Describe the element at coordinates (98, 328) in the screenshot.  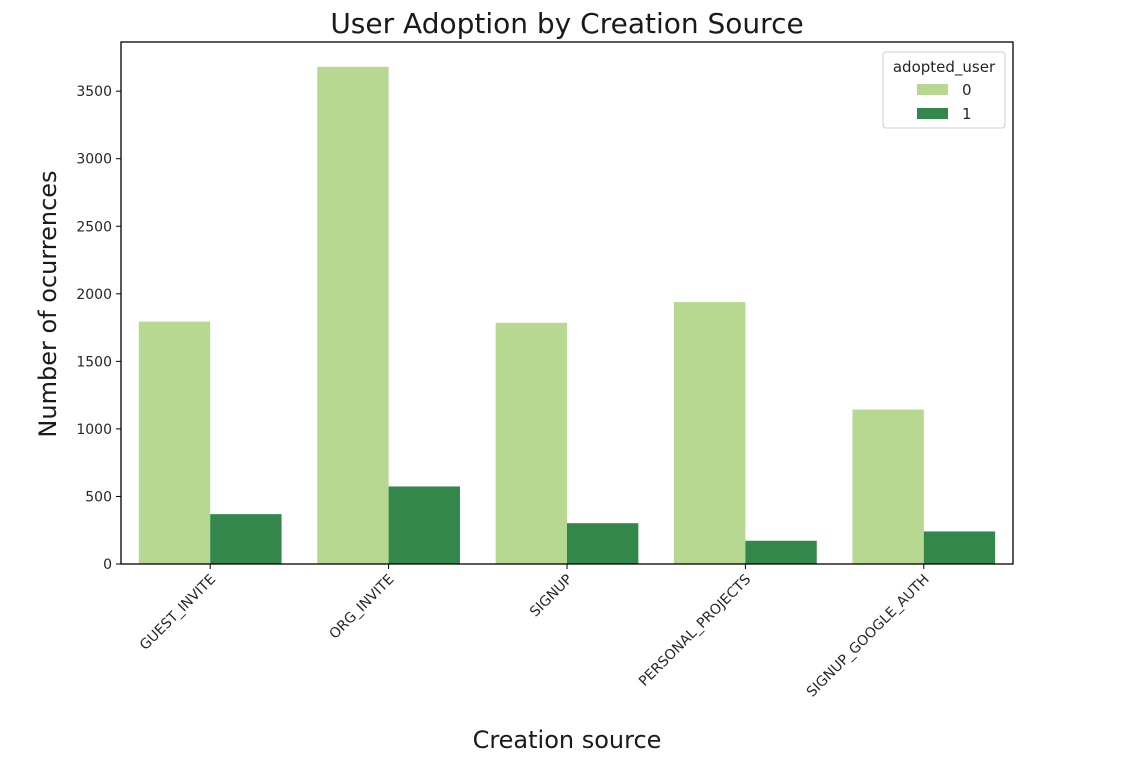
I see `y-axis-ticks: 0 500 1000 1500 2000 2500 3000 3500` at that location.